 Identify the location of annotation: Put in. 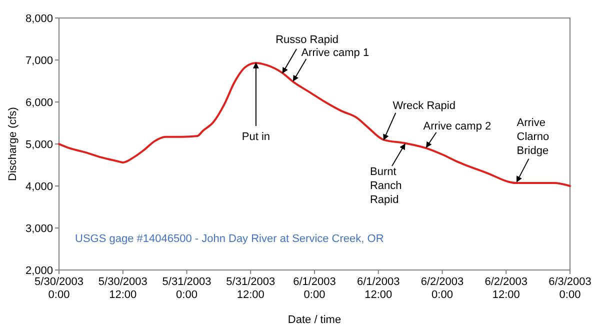
(256, 136).